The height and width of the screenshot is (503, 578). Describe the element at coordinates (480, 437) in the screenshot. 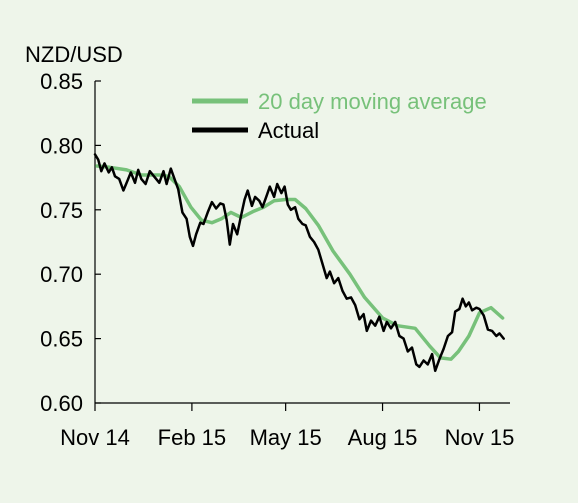

I see `x-tick-label: Nov 15` at that location.